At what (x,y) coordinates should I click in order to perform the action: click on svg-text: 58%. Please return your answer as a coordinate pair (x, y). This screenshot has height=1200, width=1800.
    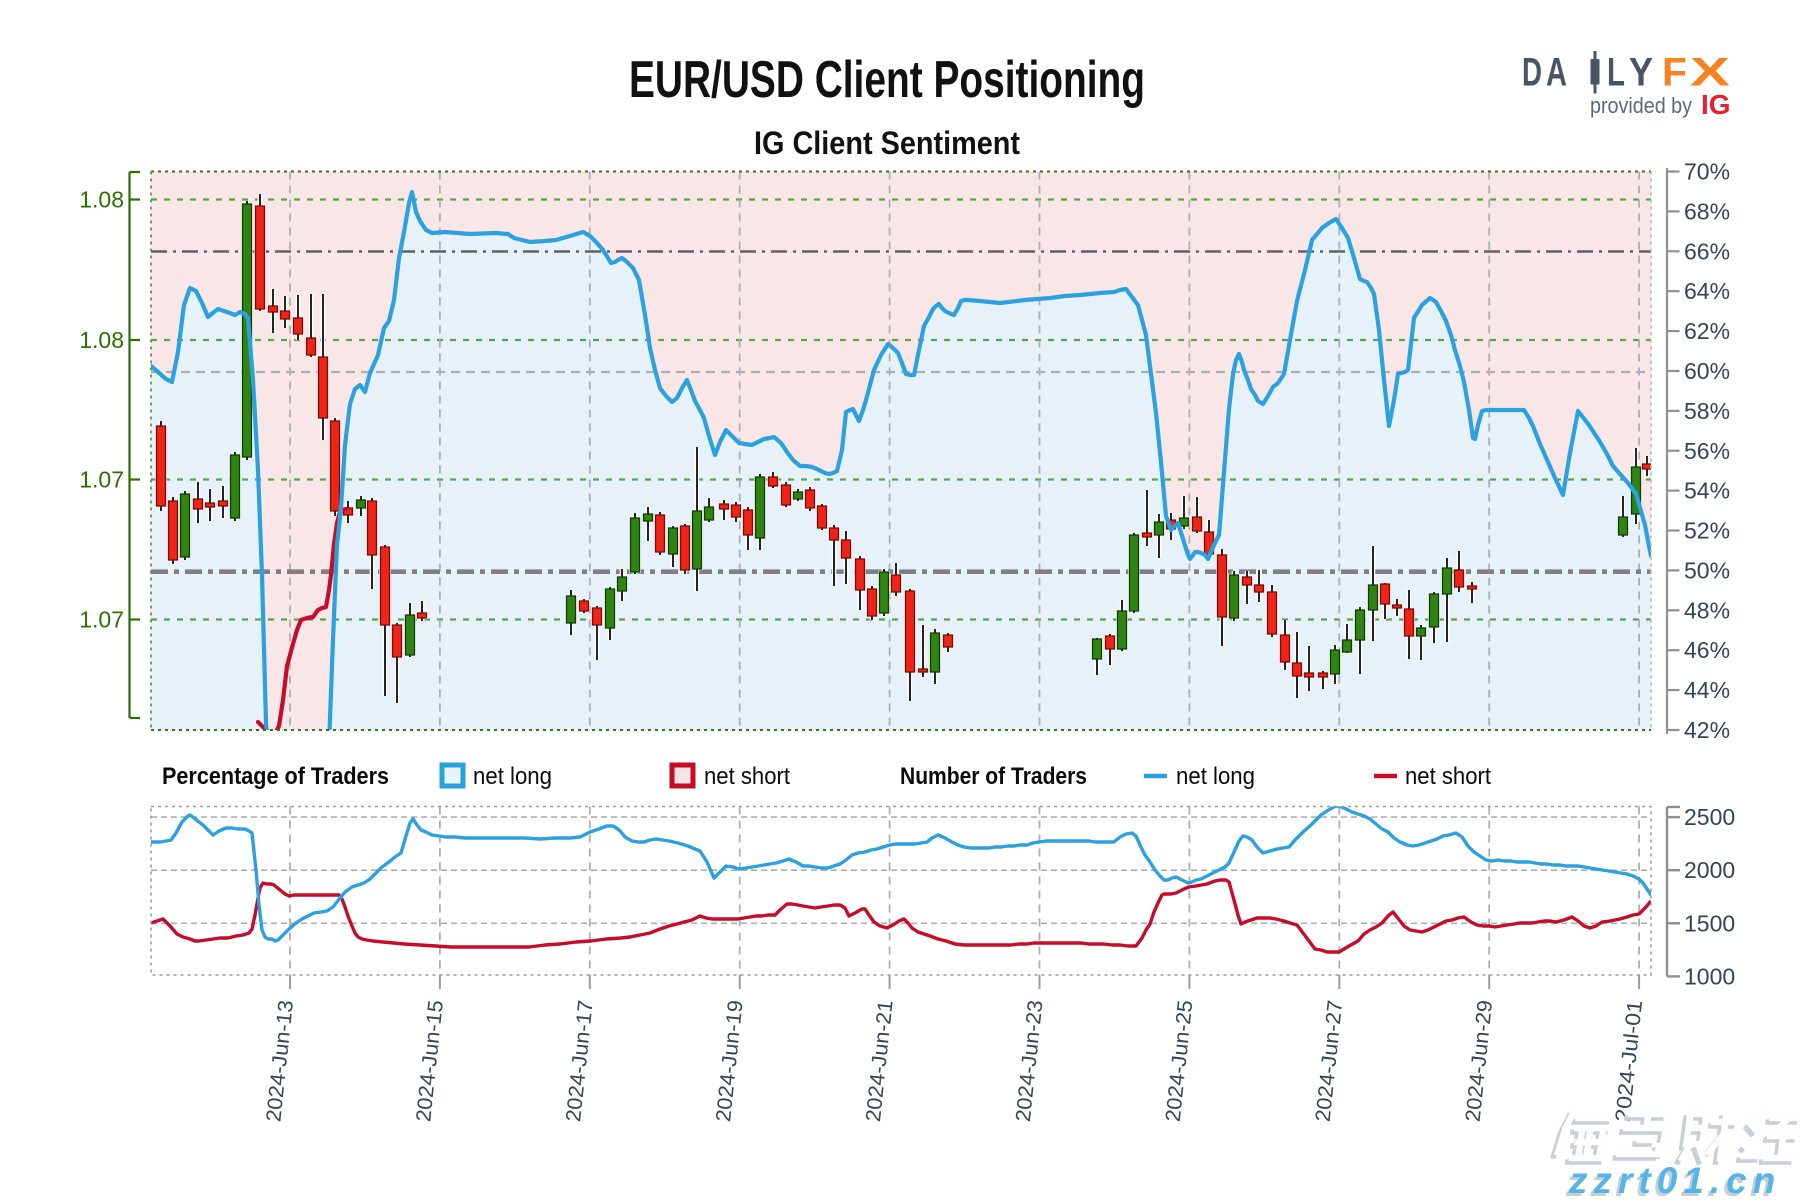
    Looking at the image, I should click on (1707, 411).